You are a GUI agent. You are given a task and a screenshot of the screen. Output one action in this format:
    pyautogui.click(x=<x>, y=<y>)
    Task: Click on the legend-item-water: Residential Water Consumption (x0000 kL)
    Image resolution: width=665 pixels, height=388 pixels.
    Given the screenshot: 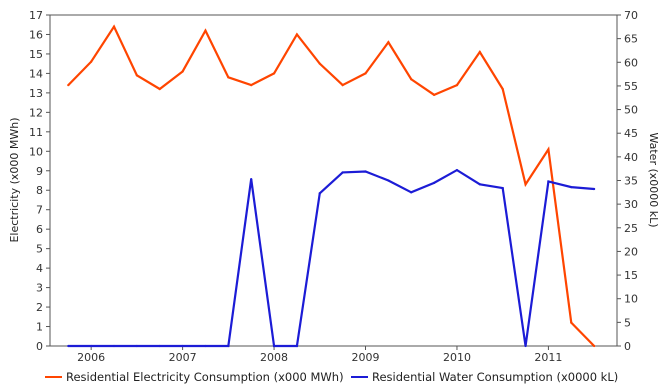 What is the action you would take?
    pyautogui.click(x=484, y=377)
    